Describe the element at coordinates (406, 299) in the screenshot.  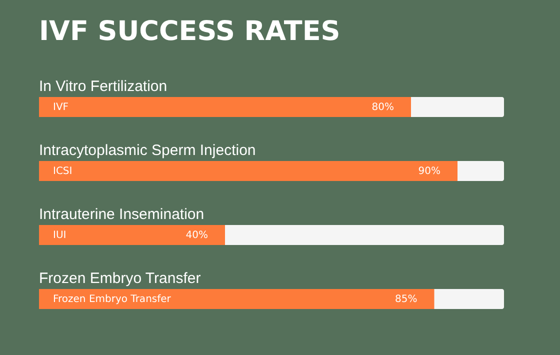
I see `data-label: 85%` at that location.